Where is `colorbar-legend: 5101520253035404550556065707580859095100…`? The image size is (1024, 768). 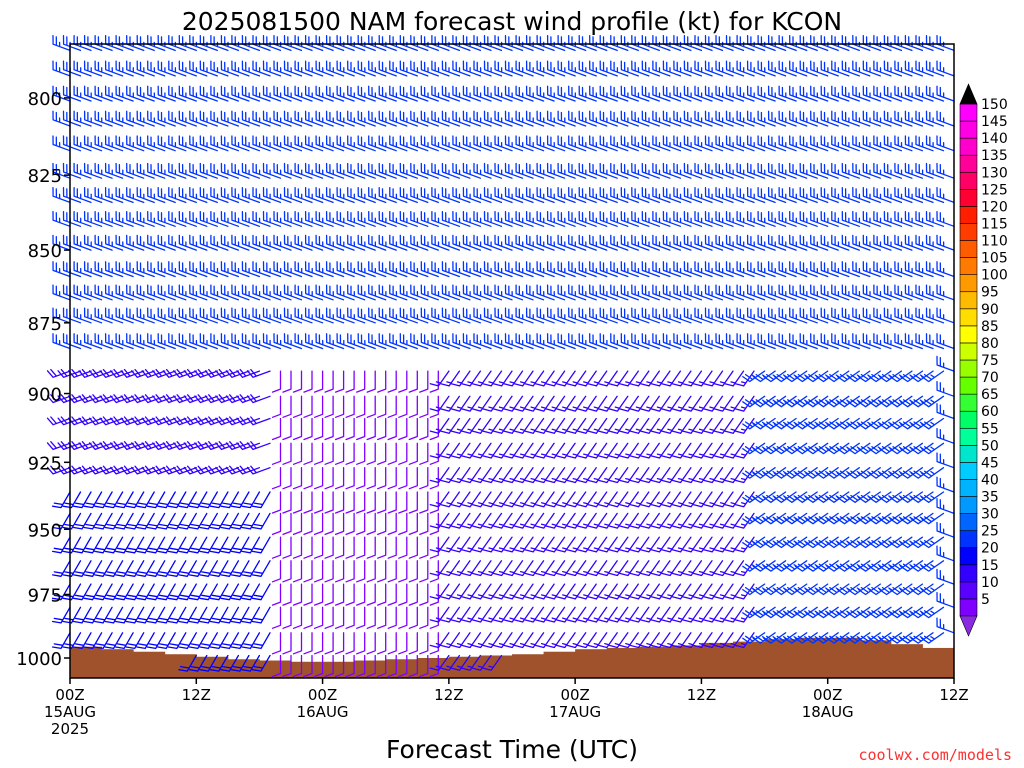
colorbar-legend: 5101520253035404550556065707580859095100… is located at coordinates (983, 360).